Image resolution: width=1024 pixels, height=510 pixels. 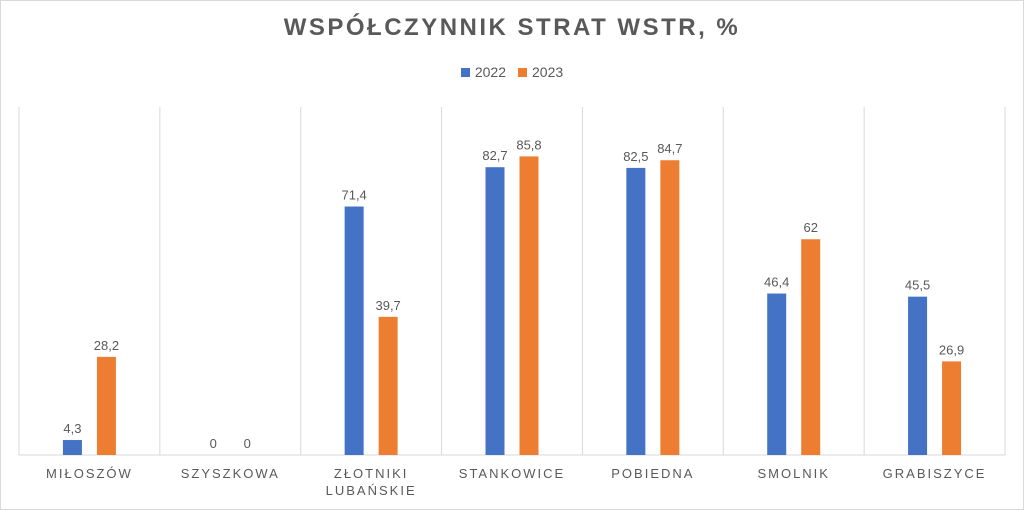 What do you see at coordinates (951, 349) in the screenshot?
I see `data-label: 26,9` at bounding box center [951, 349].